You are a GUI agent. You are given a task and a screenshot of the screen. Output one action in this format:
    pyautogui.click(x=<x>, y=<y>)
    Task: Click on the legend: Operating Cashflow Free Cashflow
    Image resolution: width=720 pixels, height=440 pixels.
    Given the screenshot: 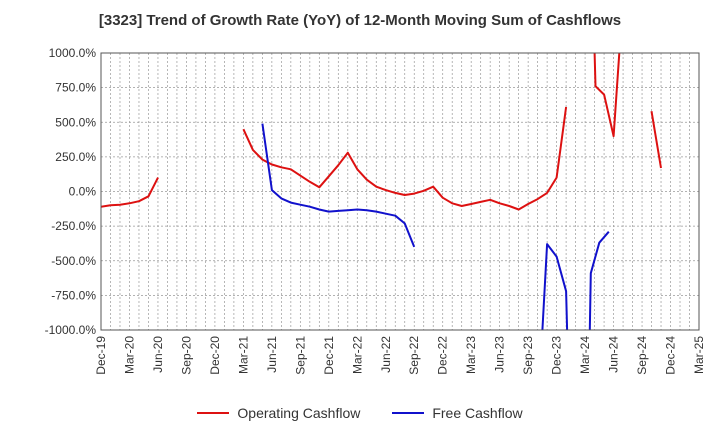 What is the action you would take?
    pyautogui.click(x=360, y=413)
    